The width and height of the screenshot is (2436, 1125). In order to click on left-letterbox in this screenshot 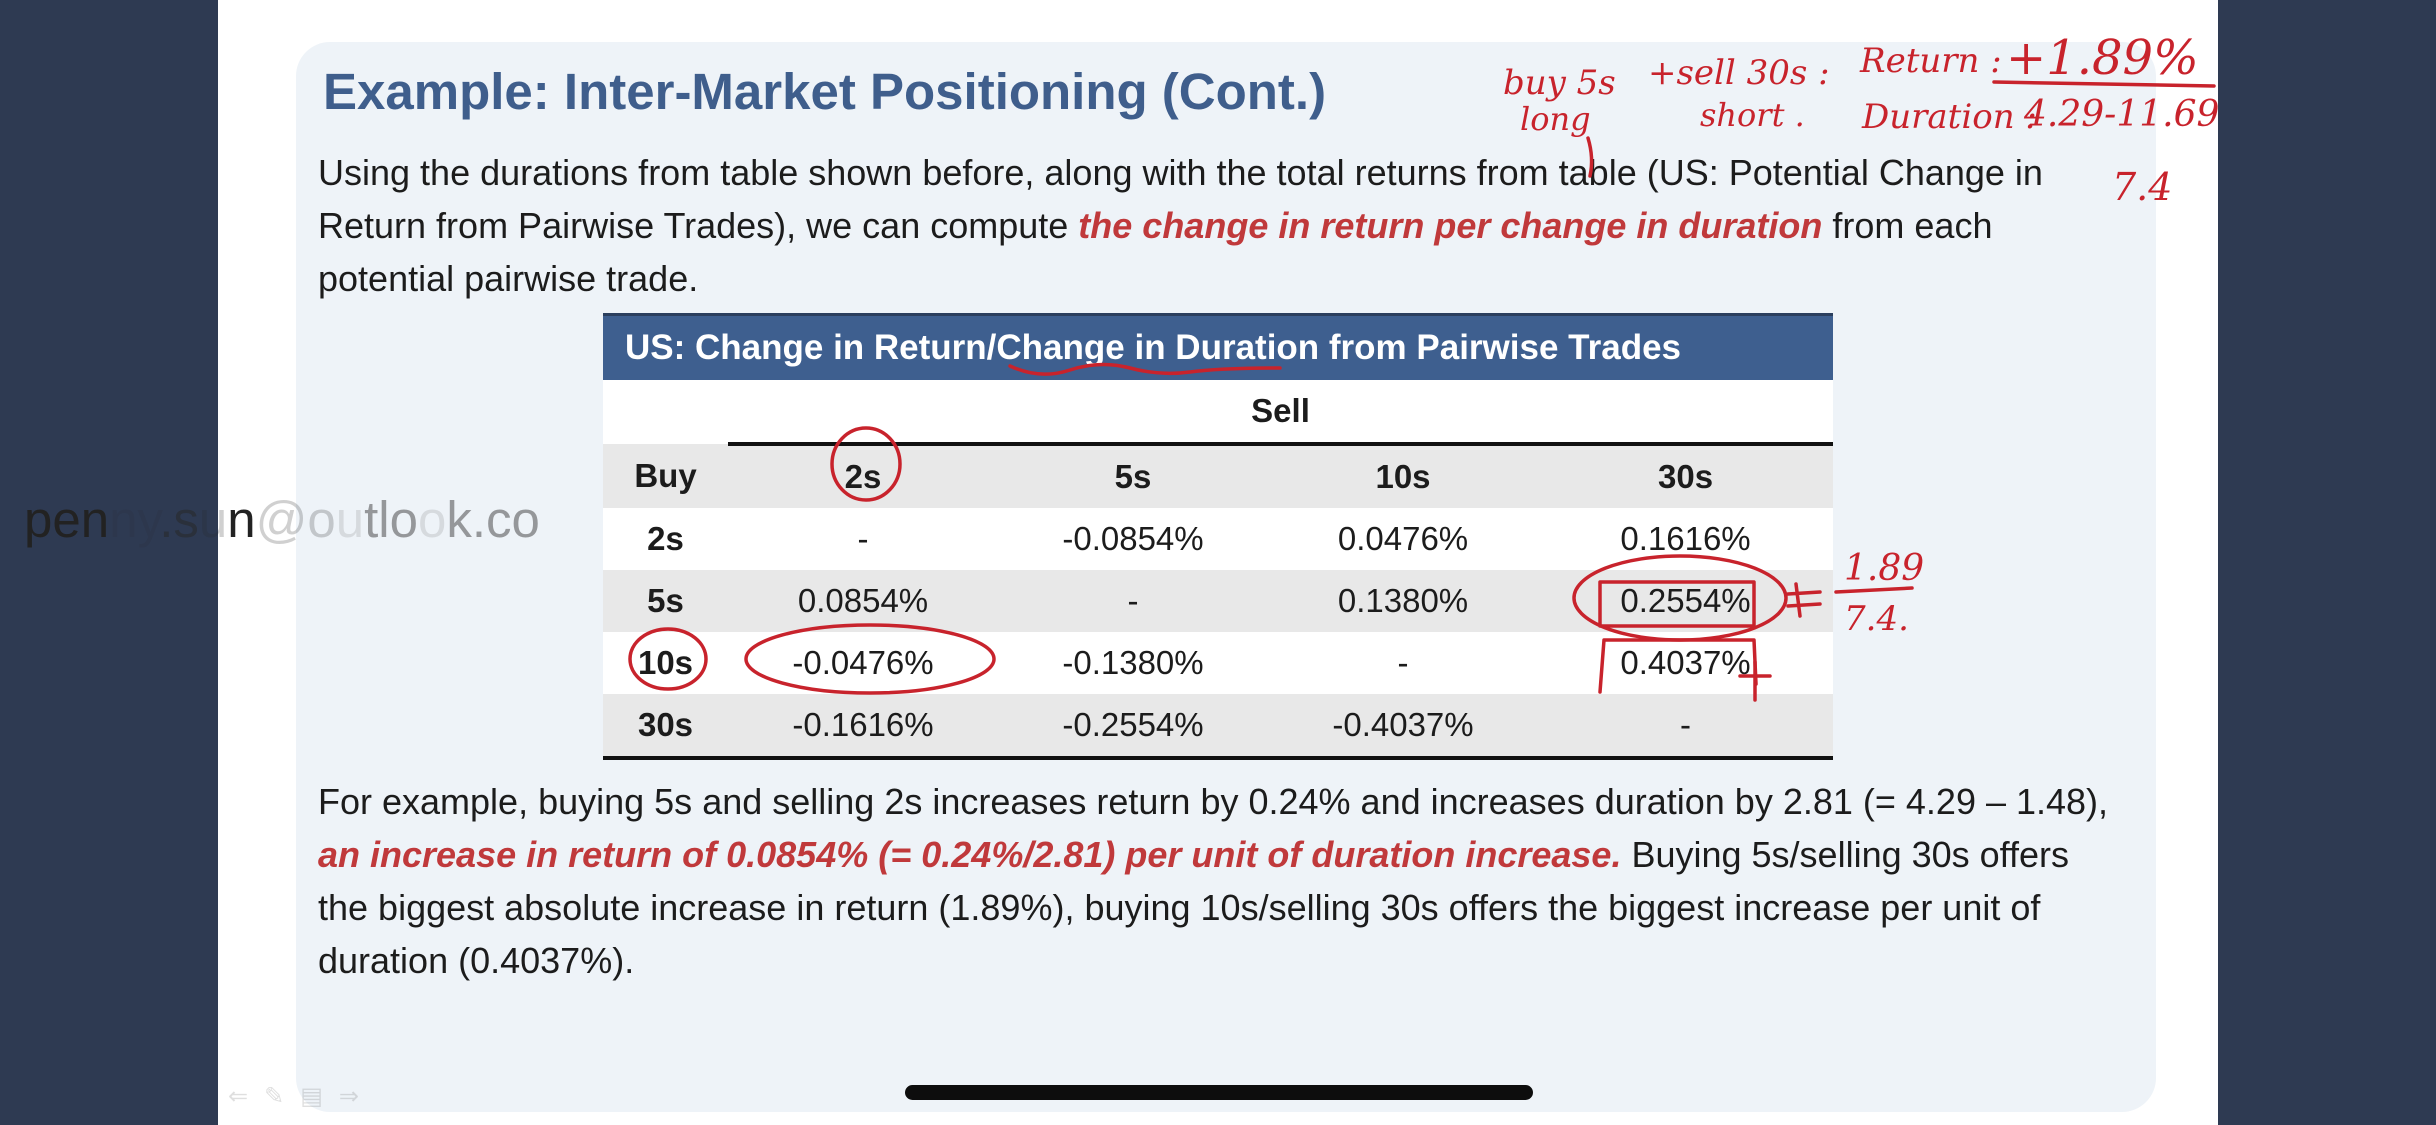, I will do `click(109, 562)`.